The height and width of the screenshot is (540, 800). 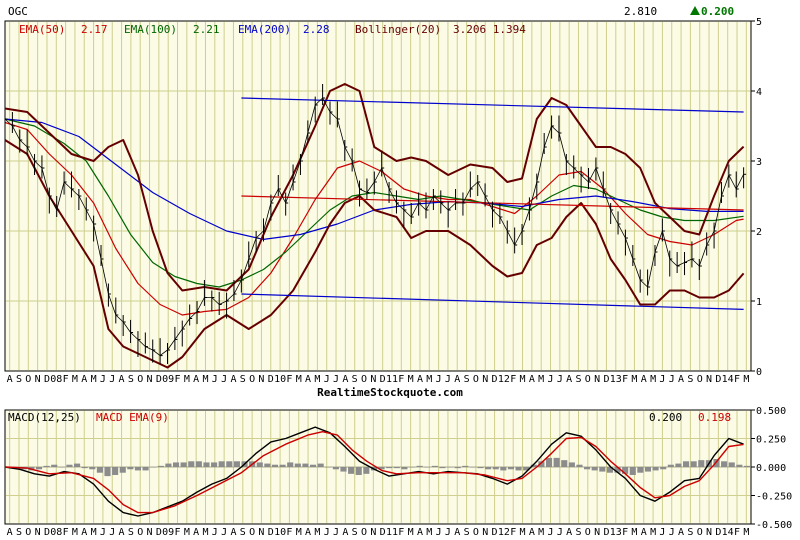 I want to click on symbol-label: OGC, so click(x=18, y=11).